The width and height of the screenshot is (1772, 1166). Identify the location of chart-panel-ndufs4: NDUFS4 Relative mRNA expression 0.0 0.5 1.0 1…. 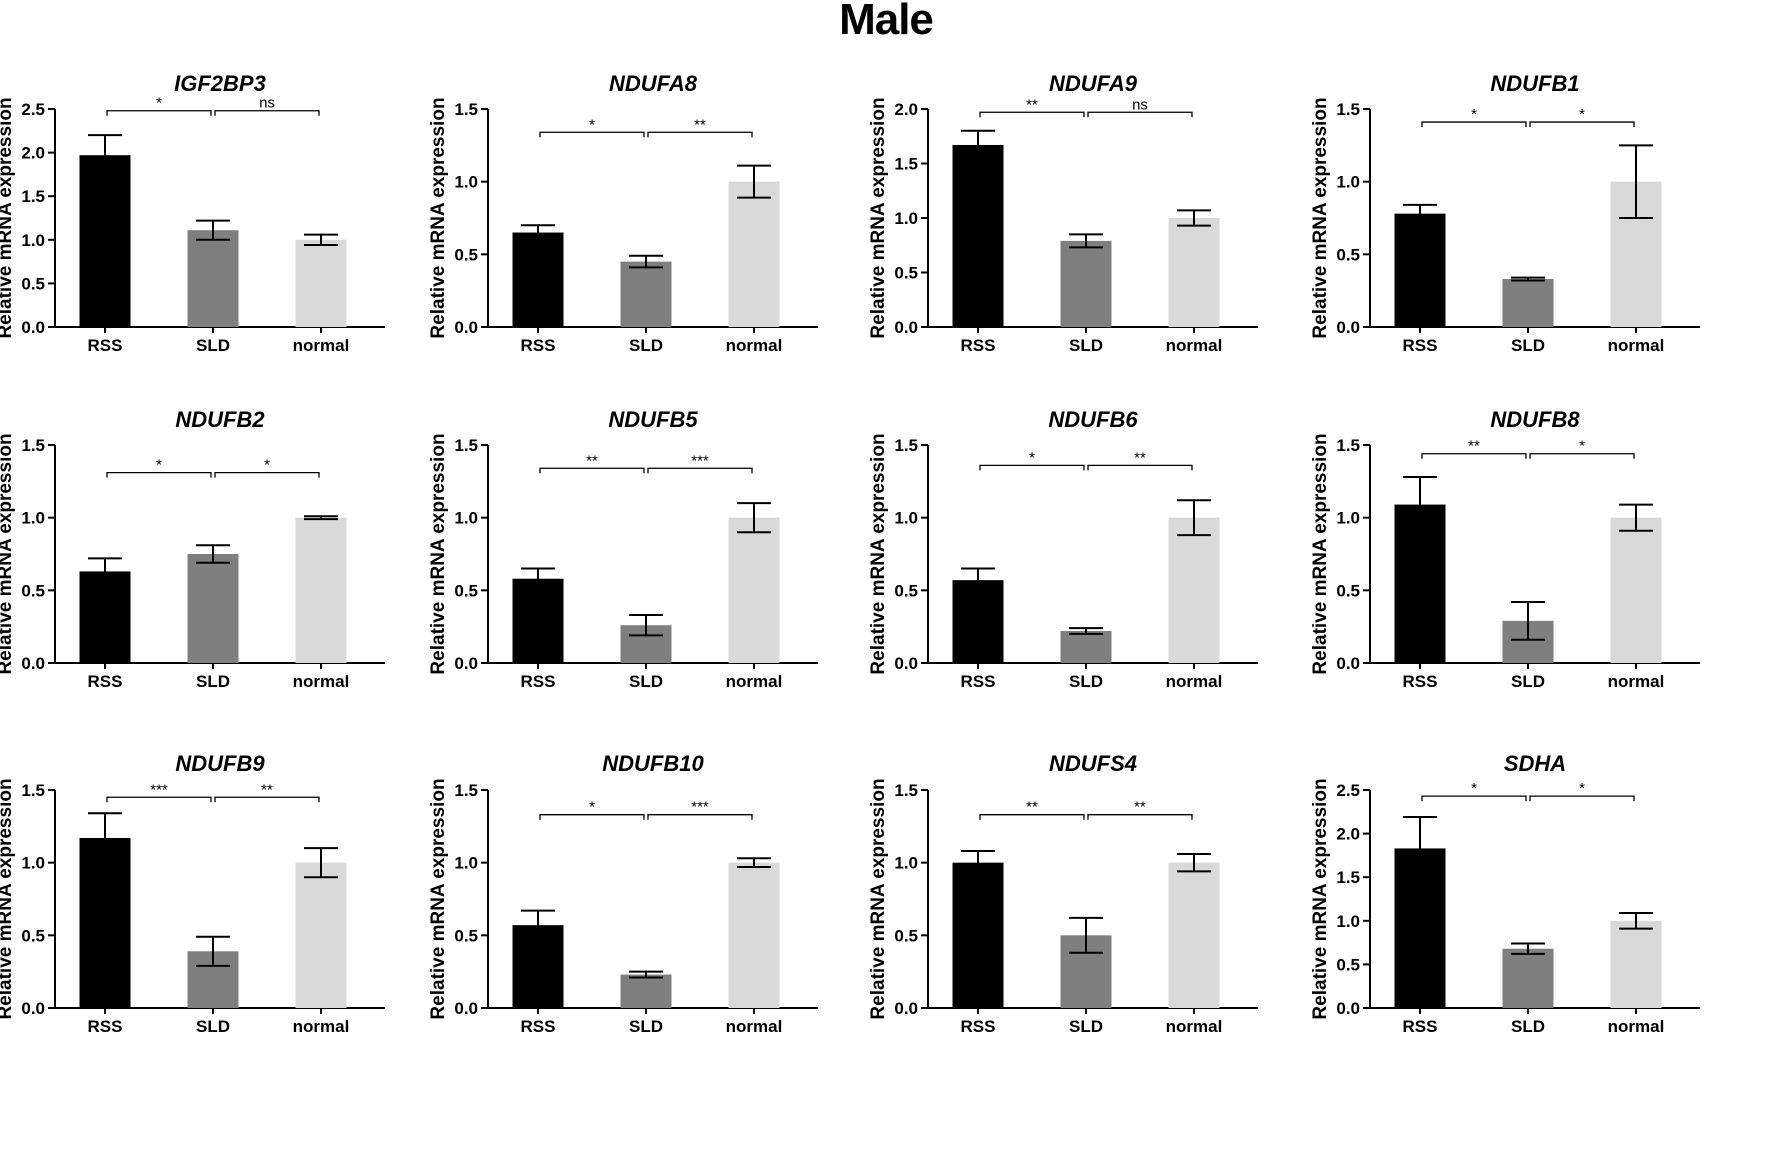
(1063, 893).